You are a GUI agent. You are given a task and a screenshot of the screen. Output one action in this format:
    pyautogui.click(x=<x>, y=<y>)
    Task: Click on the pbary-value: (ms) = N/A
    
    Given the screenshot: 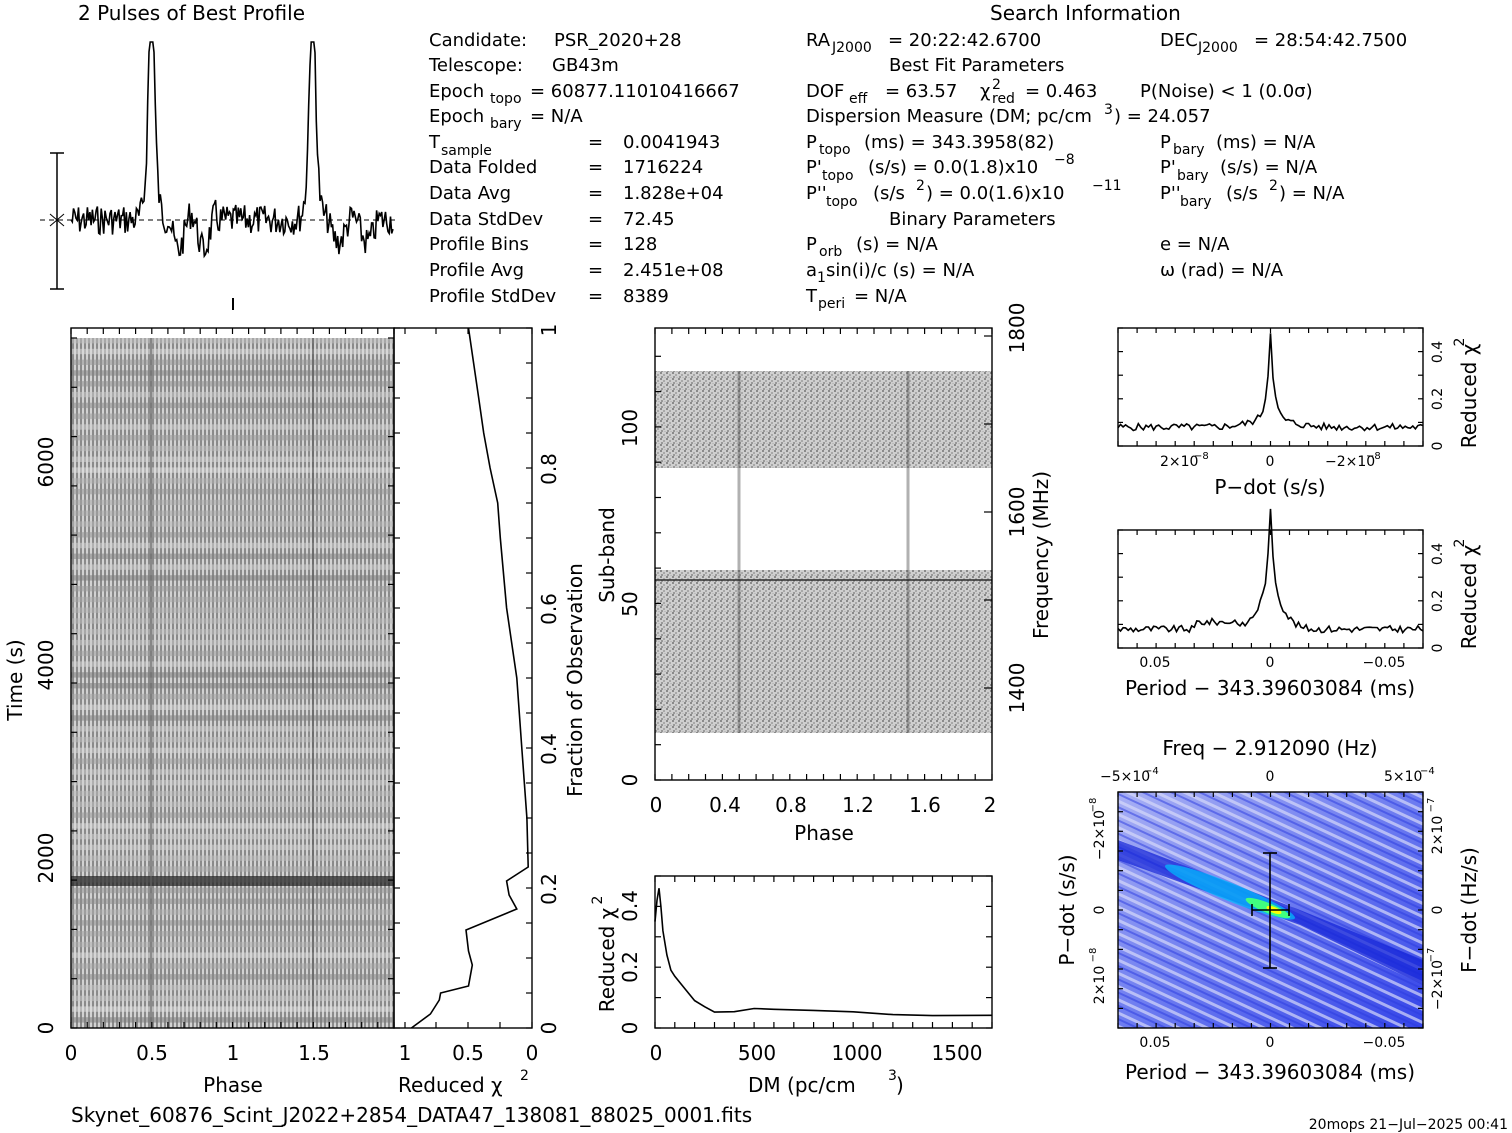 What is the action you would take?
    pyautogui.click(x=1266, y=142)
    